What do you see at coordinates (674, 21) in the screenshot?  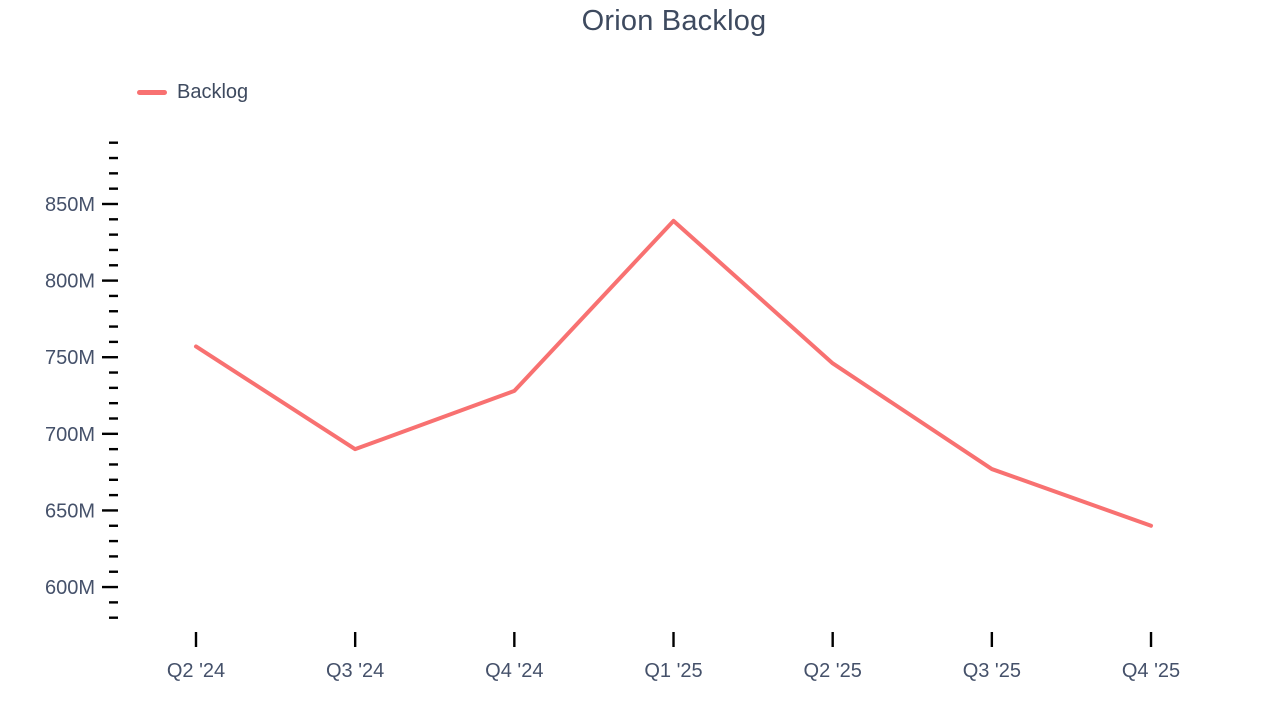 I see `chart-title: Orion Backlog` at bounding box center [674, 21].